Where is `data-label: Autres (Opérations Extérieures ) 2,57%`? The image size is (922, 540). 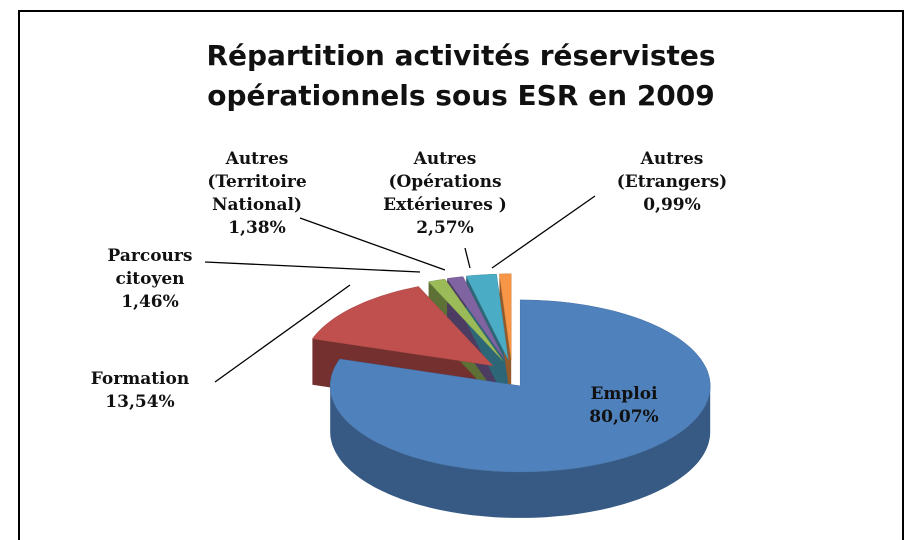
data-label: Autres (Opérations Extérieures ) 2,57% is located at coordinates (445, 194).